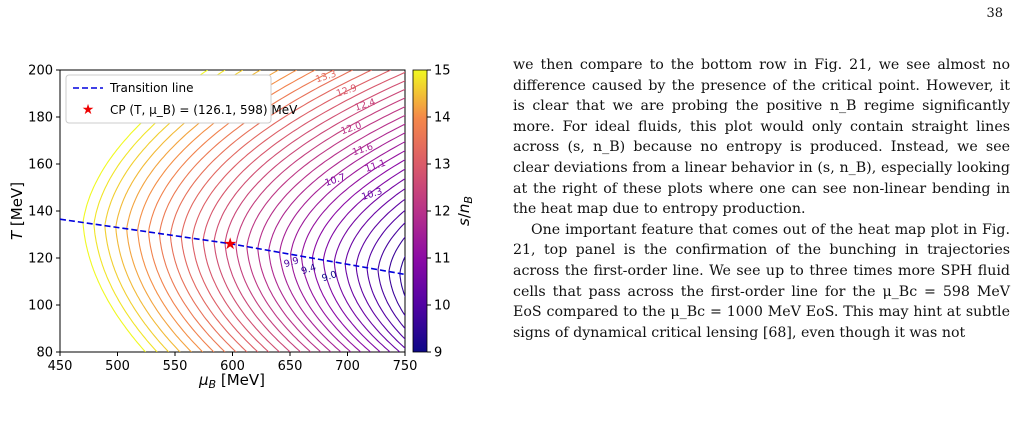 The image size is (1017, 428). Describe the element at coordinates (309, 269) in the screenshot. I see `contour-label: 9.4` at that location.